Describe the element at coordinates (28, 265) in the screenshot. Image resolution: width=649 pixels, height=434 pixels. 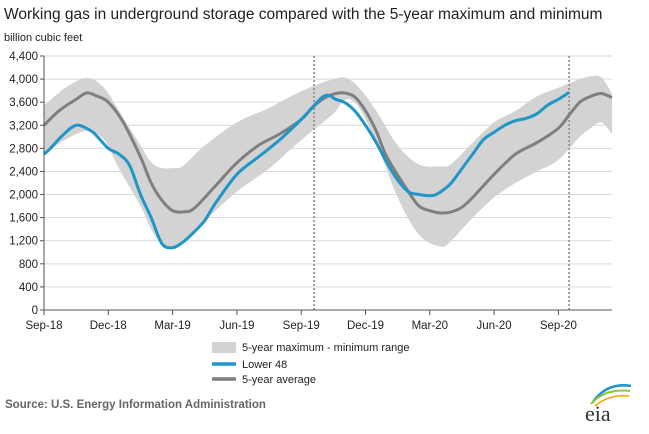
I see `y-tick-label: 800` at that location.